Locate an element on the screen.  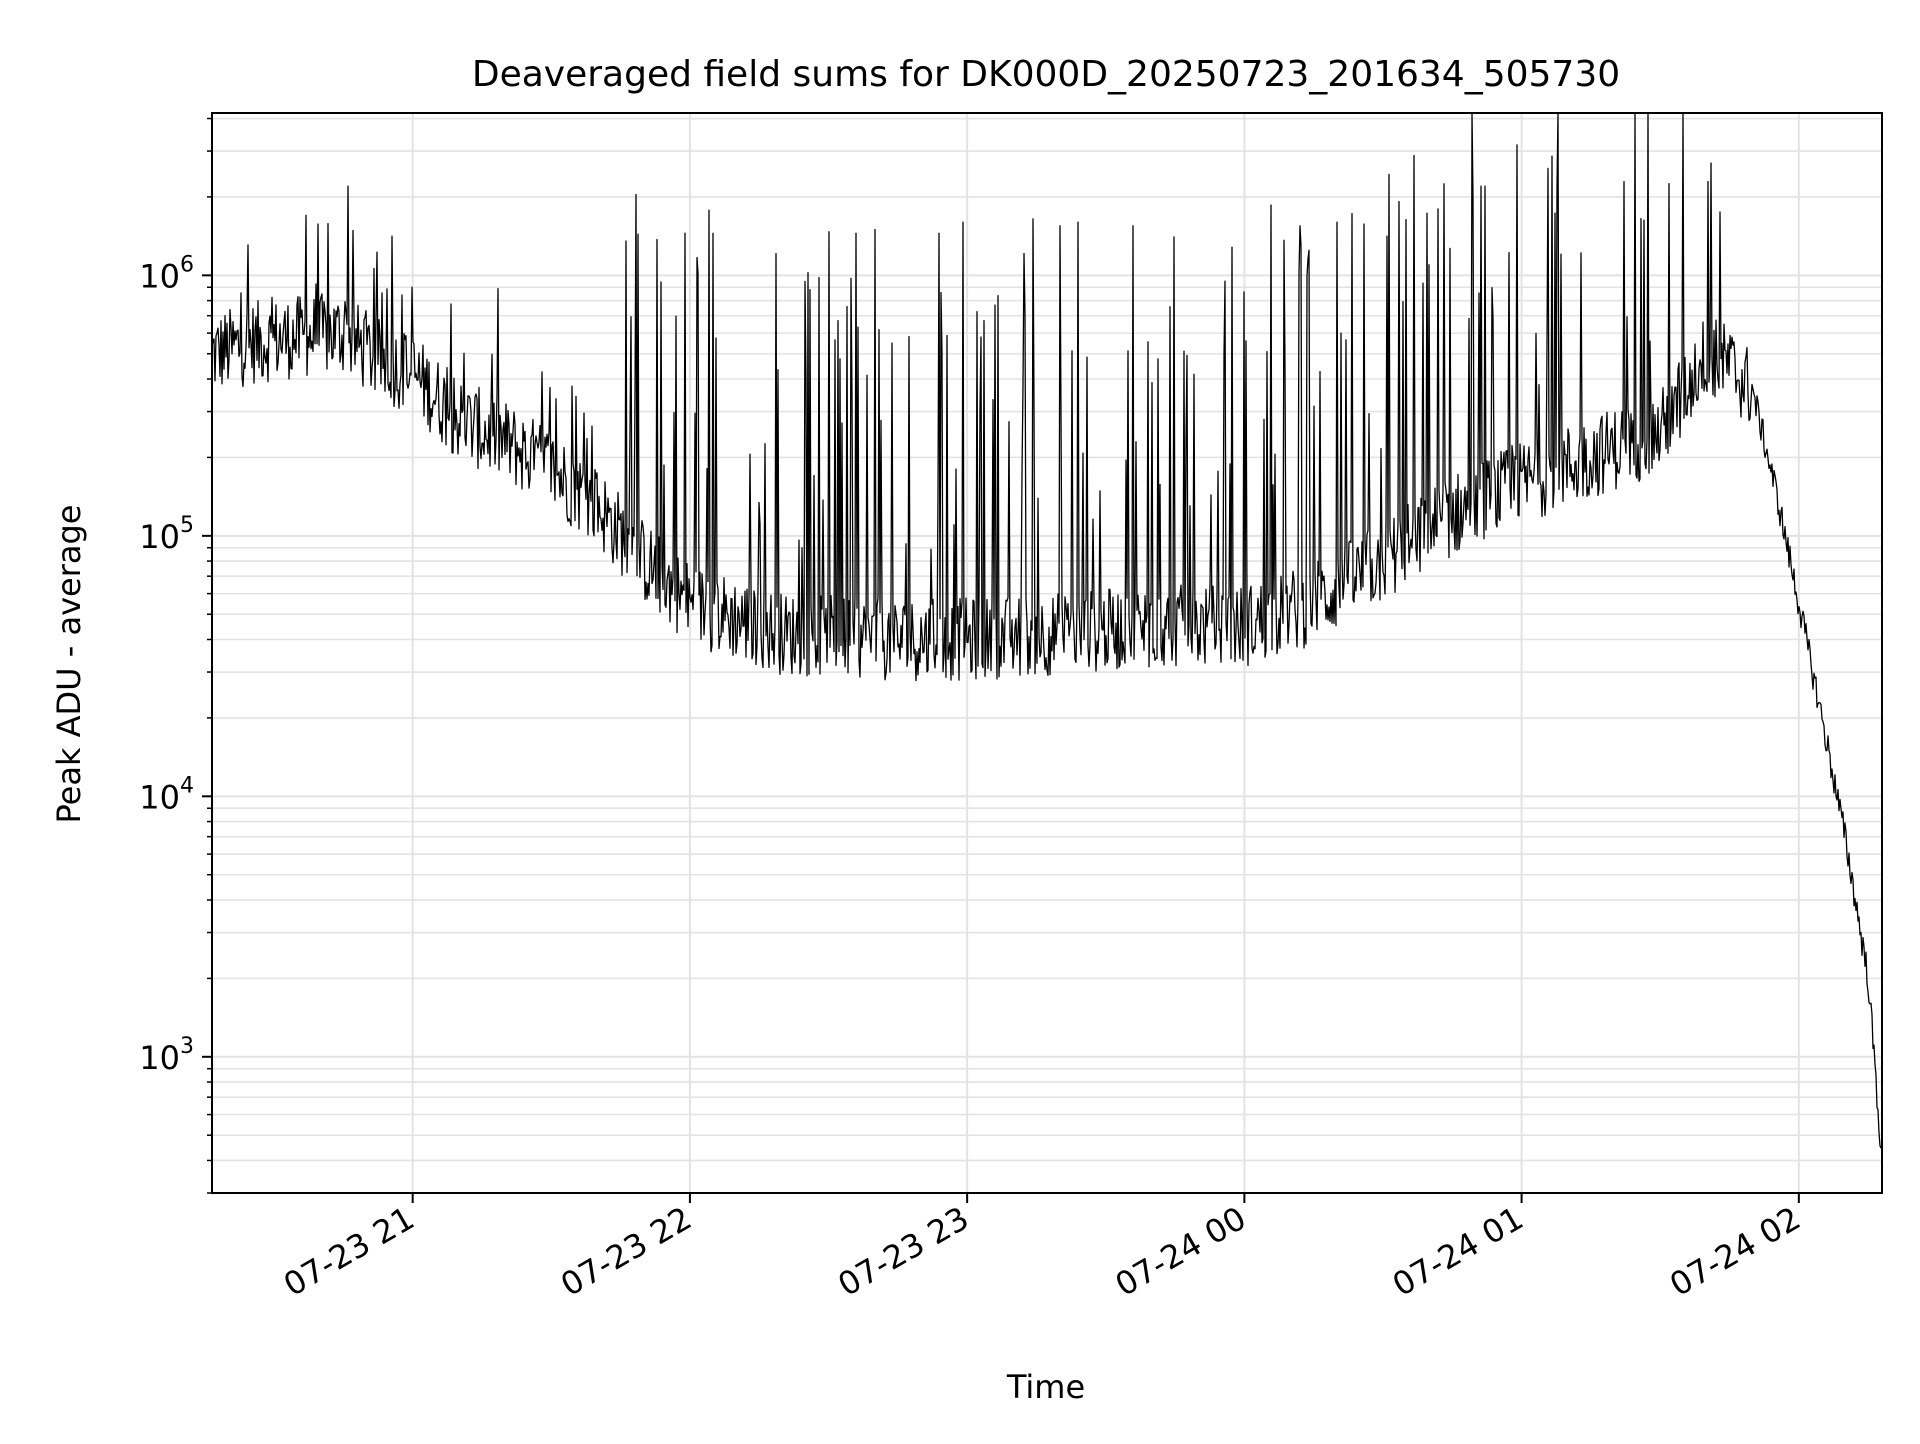
y-tick-label: 10⁶ is located at coordinates (166, 273).